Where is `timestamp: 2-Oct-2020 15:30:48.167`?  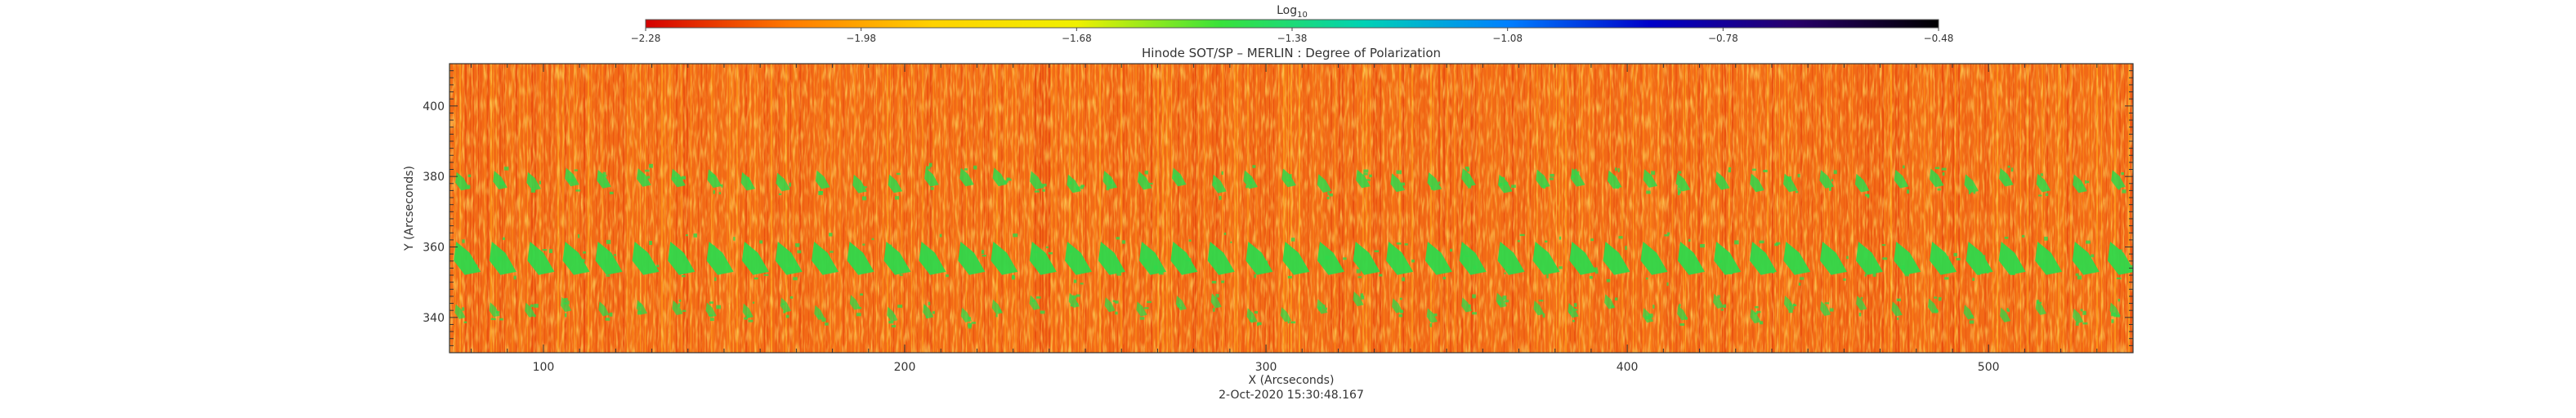 timestamp: 2-Oct-2020 15:30:48.167 is located at coordinates (1291, 395).